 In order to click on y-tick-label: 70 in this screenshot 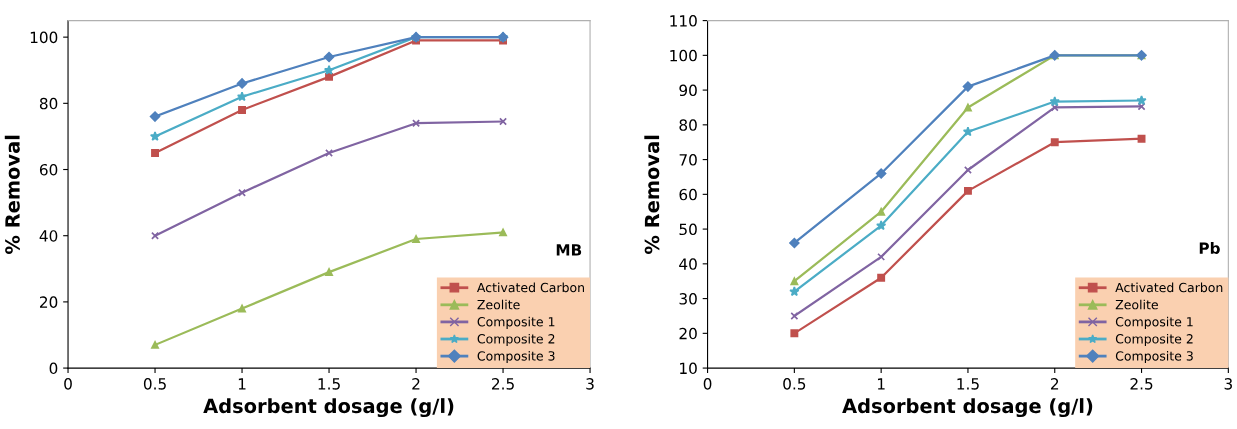, I will do `click(688, 160)`.